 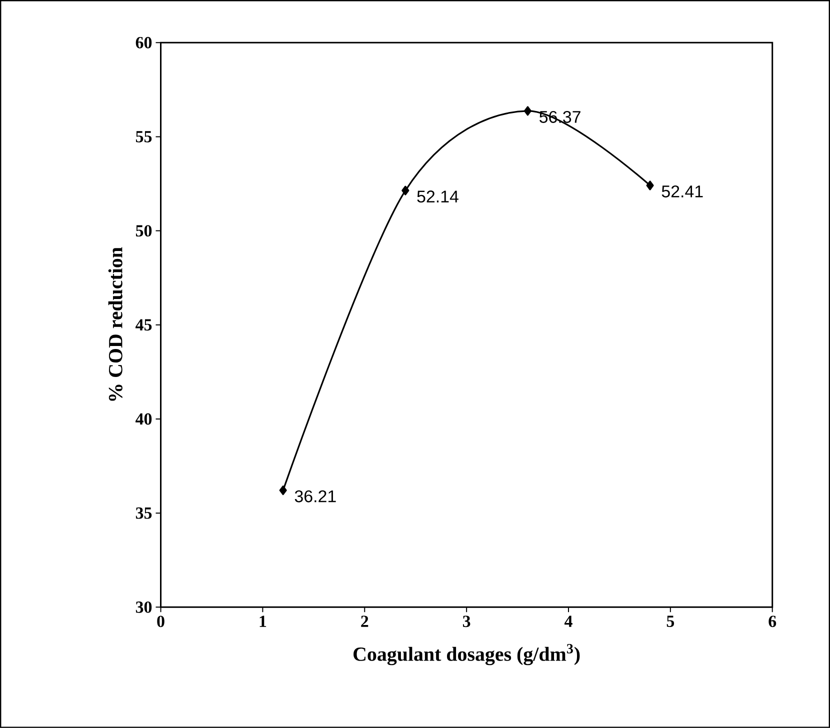 I want to click on y-tick-label: 55, so click(x=144, y=136).